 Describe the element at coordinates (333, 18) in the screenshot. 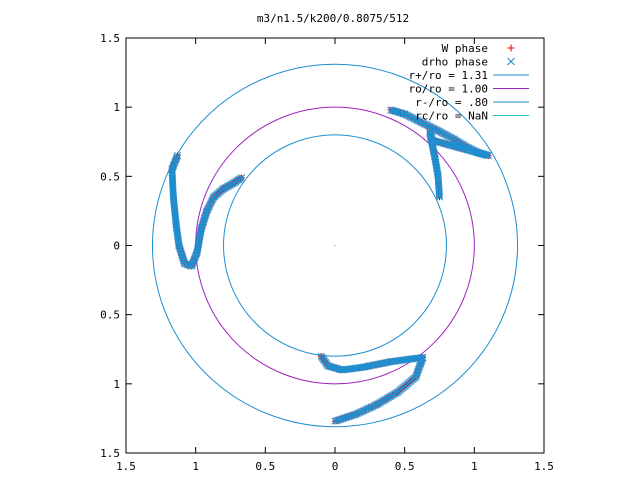

I see `chart-title: m3/n1.5/k200/0.8075/512` at that location.